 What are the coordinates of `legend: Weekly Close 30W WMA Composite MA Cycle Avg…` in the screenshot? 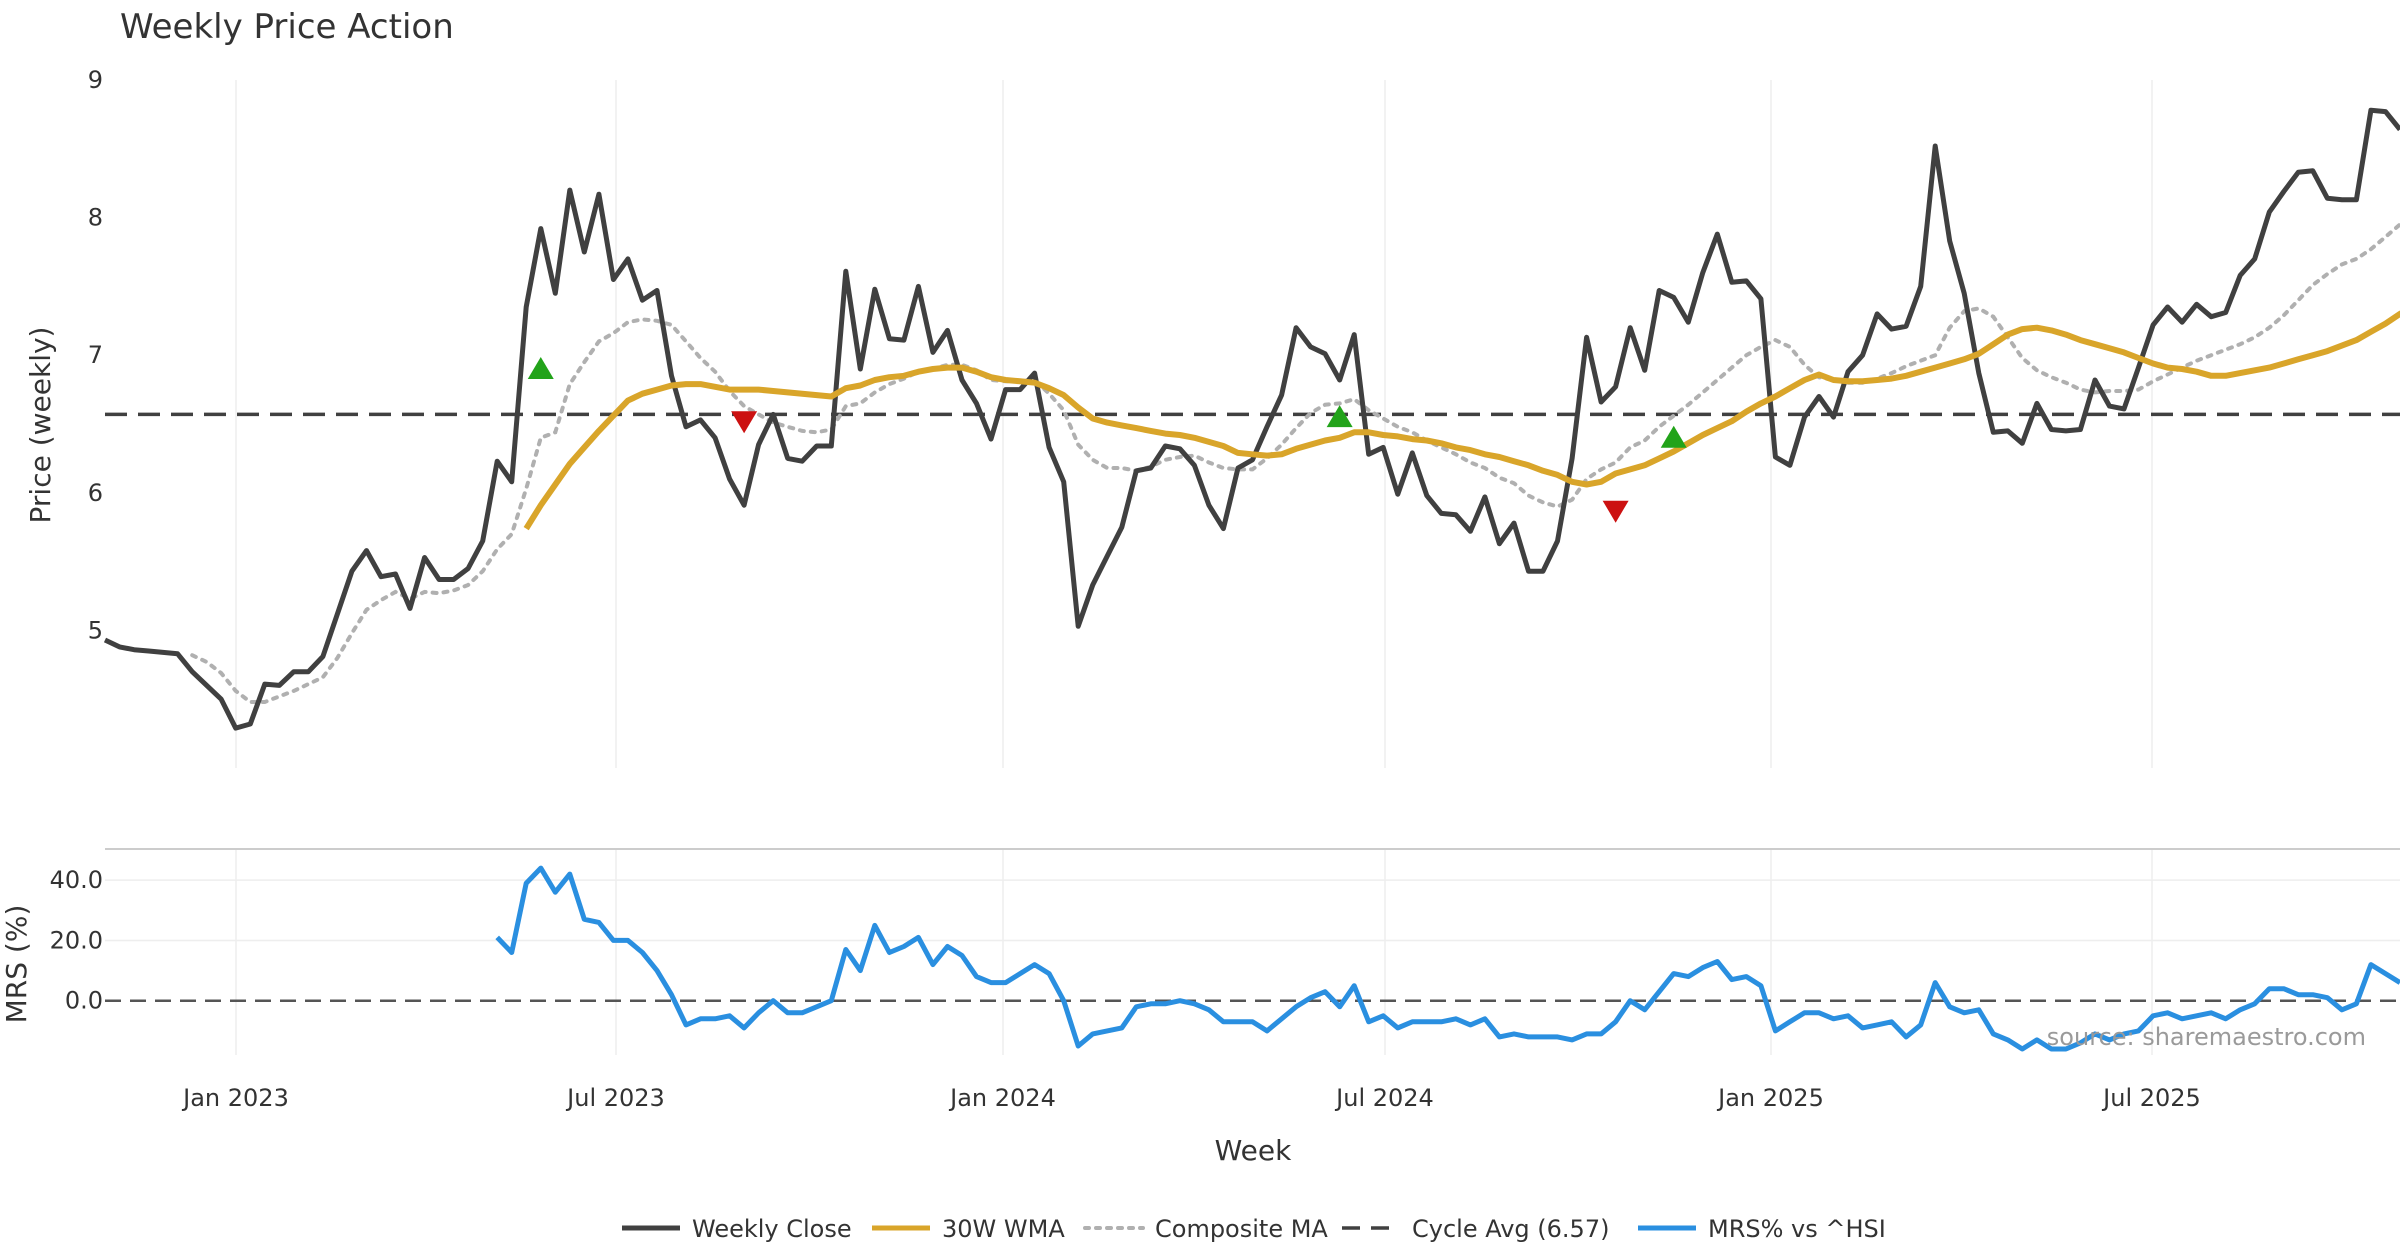 It's located at (1254, 1229).